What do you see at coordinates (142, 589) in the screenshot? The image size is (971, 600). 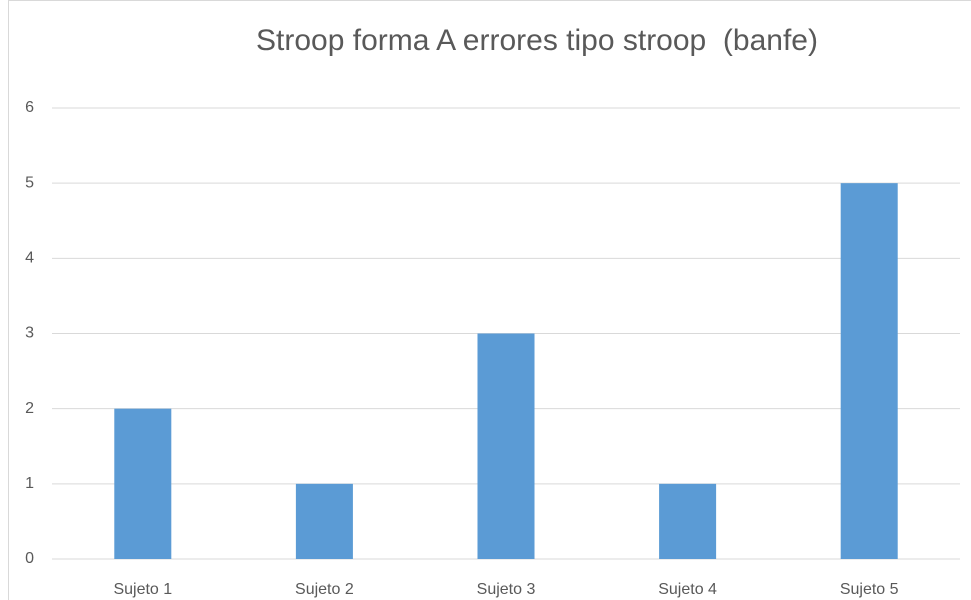 I see `x-tick-label: Sujeto 1` at bounding box center [142, 589].